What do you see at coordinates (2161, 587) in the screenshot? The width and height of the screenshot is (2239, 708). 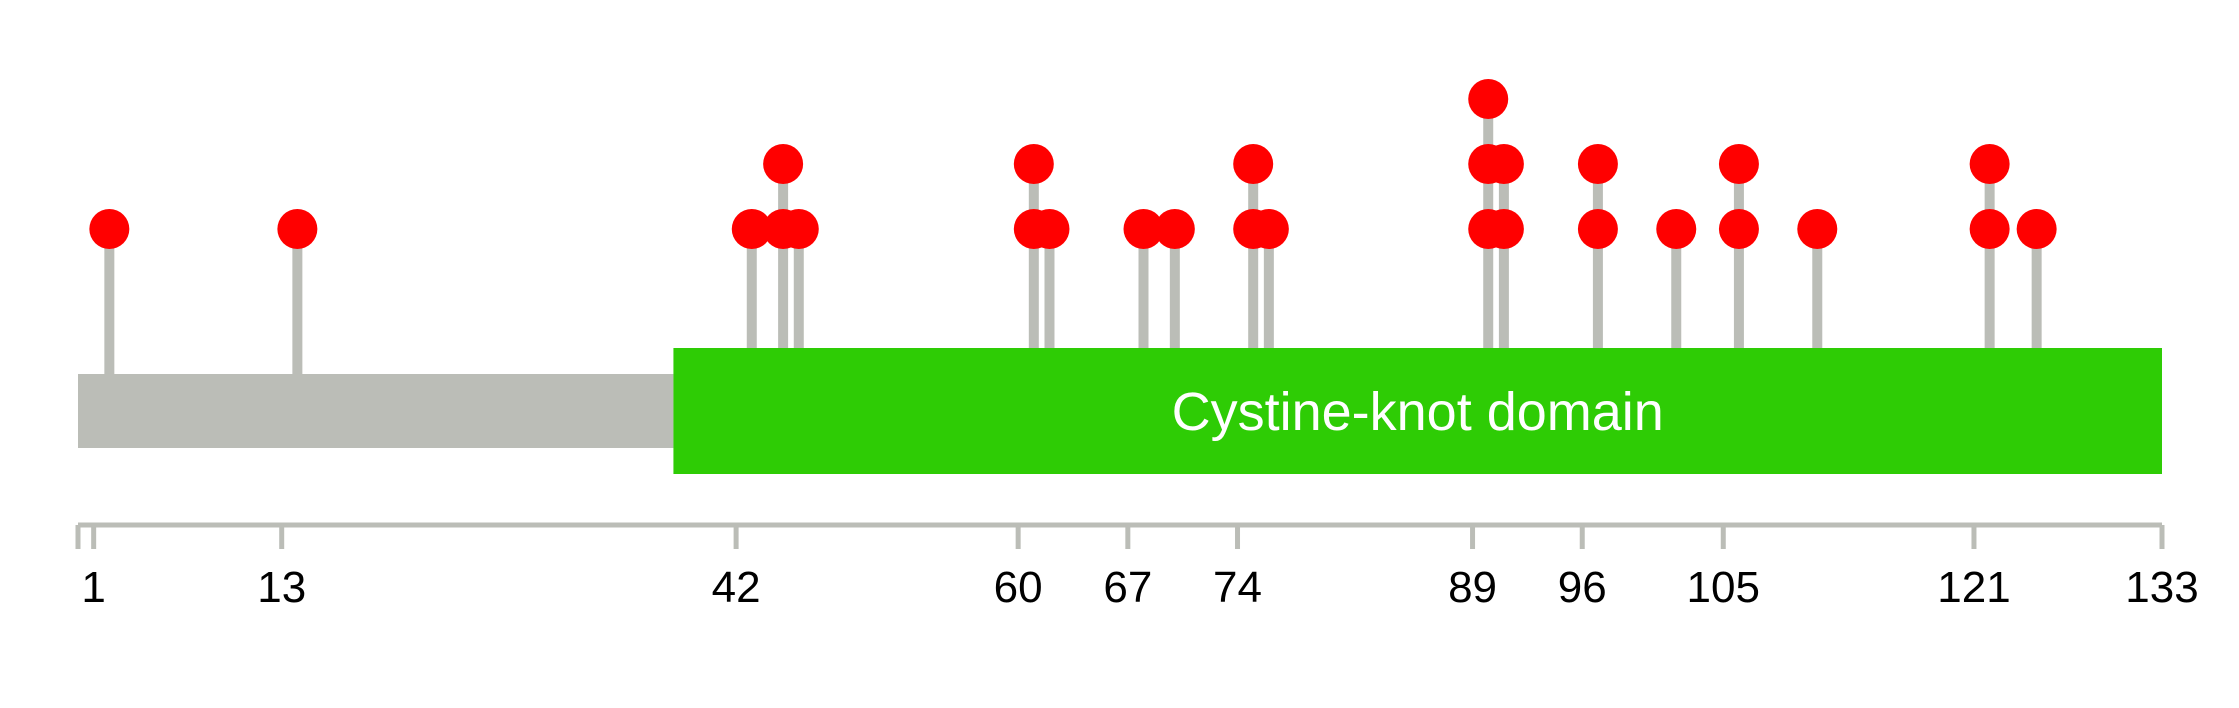 I see `tick-label: 133` at bounding box center [2161, 587].